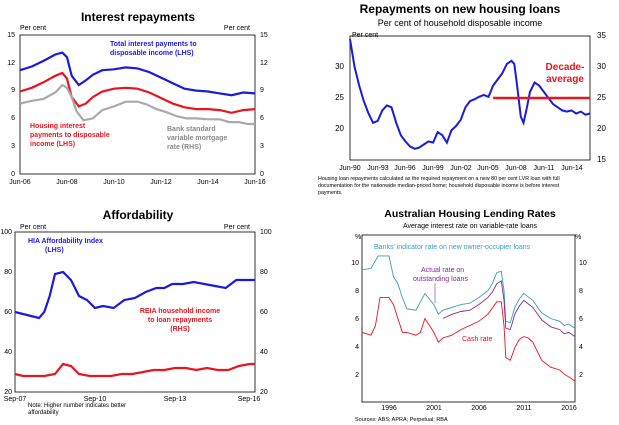  What do you see at coordinates (581, 375) in the screenshot?
I see `y-tick-right: 2` at bounding box center [581, 375].